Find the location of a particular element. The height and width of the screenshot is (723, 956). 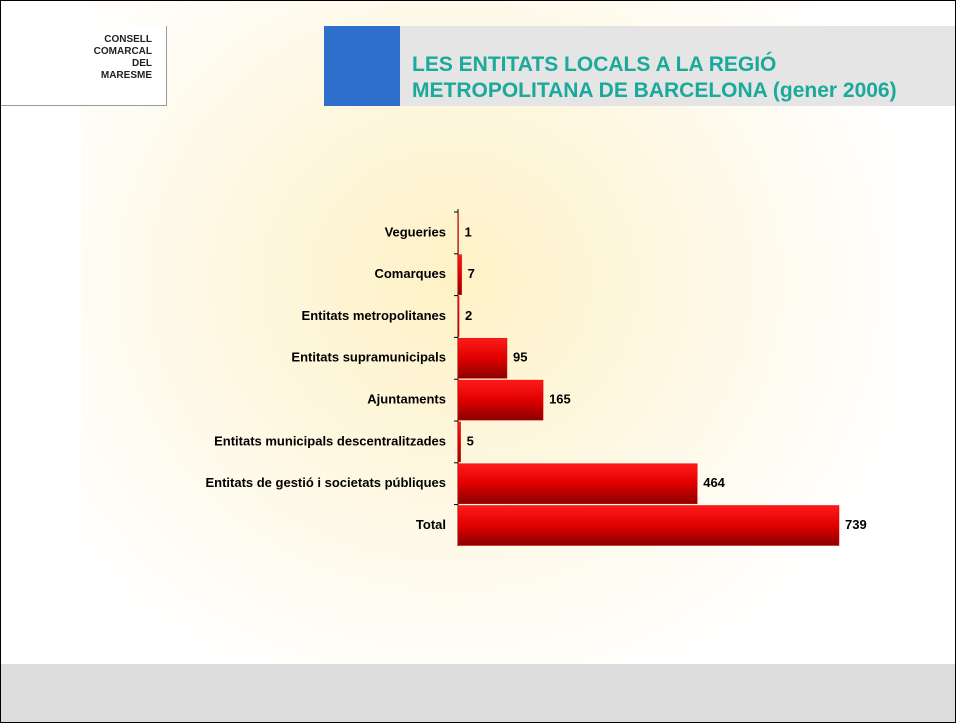

logo-text: DEL is located at coordinates (142, 63).